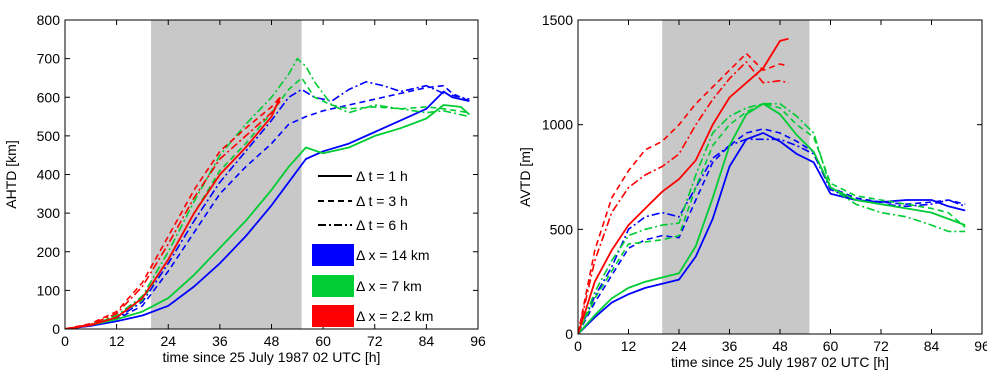 The width and height of the screenshot is (987, 372). I want to click on y-tick-label: 200, so click(49, 252).